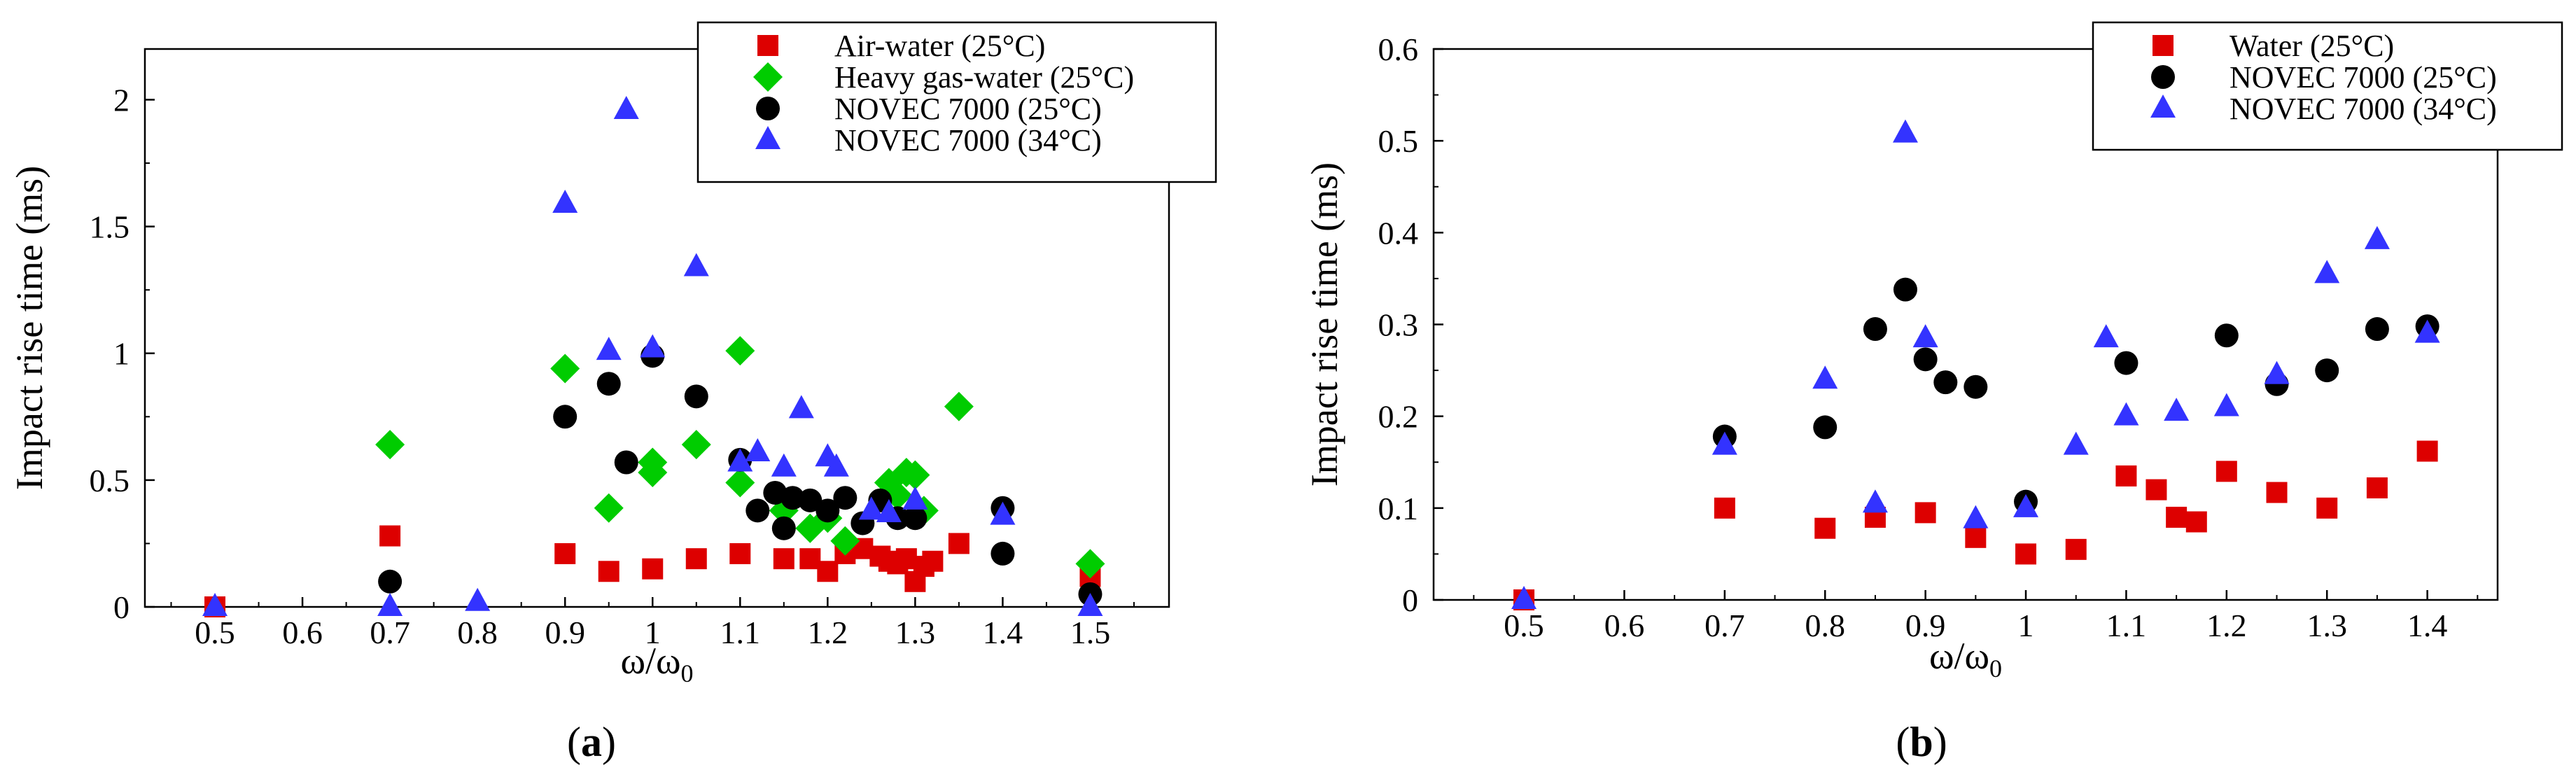  Describe the element at coordinates (121, 354) in the screenshot. I see `y-tick-label: 1` at that location.